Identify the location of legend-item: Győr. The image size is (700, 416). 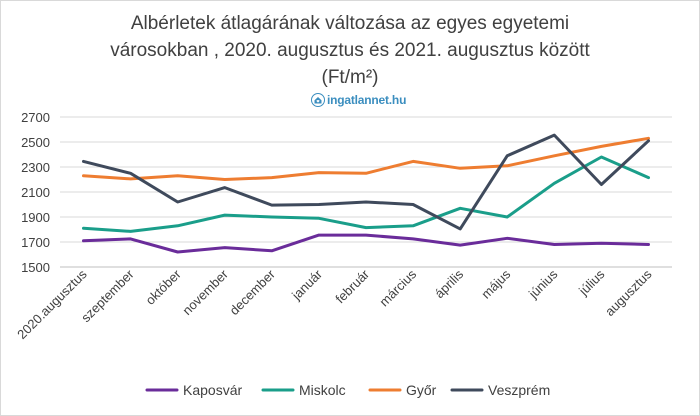
(402, 390).